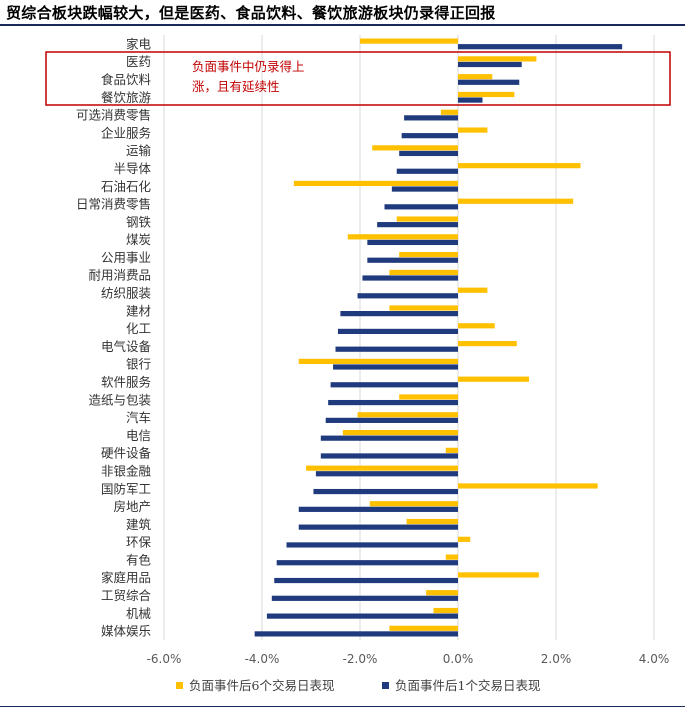 Image resolution: width=685 pixels, height=721 pixels. What do you see at coordinates (126, 79) in the screenshot?
I see `category-label: 食品饮料` at bounding box center [126, 79].